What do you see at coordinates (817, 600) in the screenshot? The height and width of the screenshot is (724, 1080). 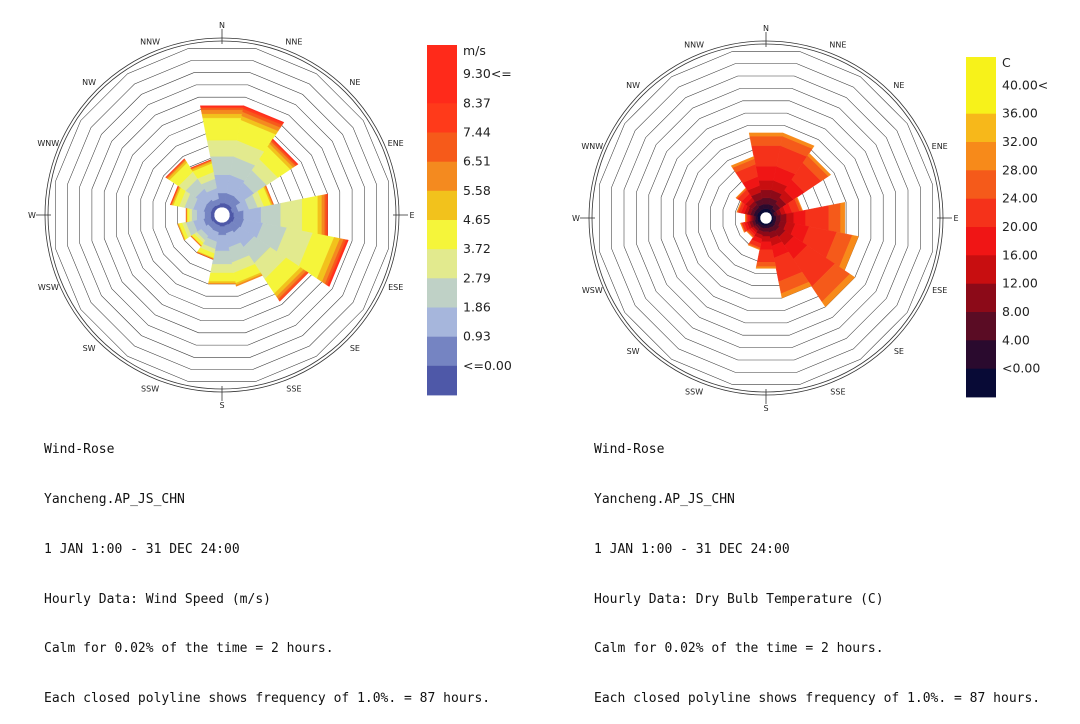 I see `caption-data-type: Hourly Data: Dry Bulb Temperature (C)` at bounding box center [817, 600].